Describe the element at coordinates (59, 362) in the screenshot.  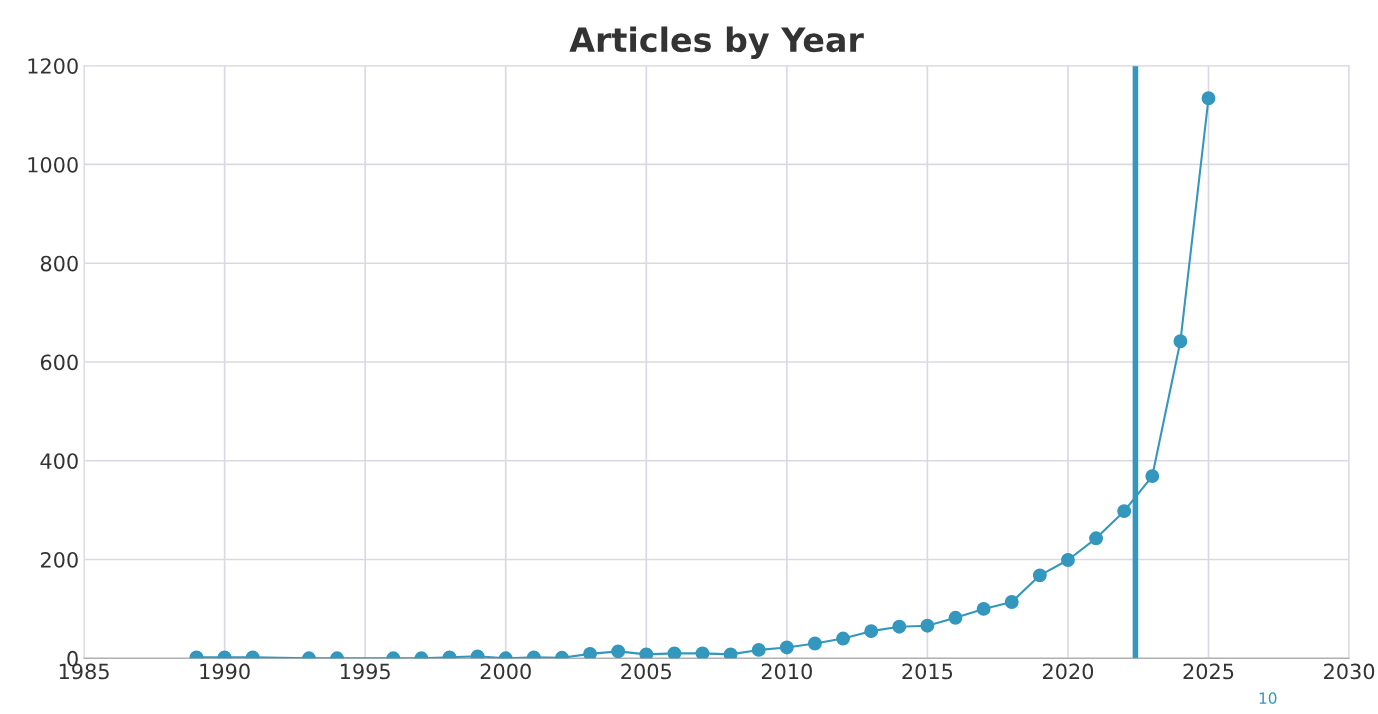
I see `y-tick-label: 600` at that location.